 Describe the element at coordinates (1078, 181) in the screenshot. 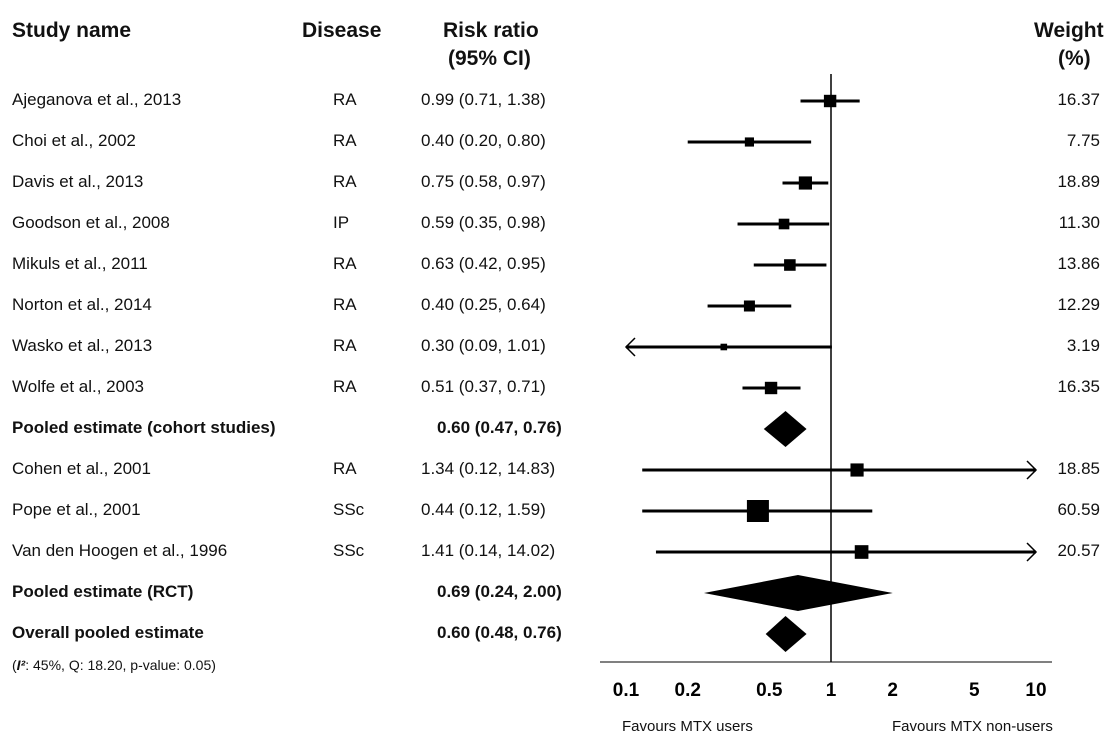

I see `weight-value: 18.89` at that location.